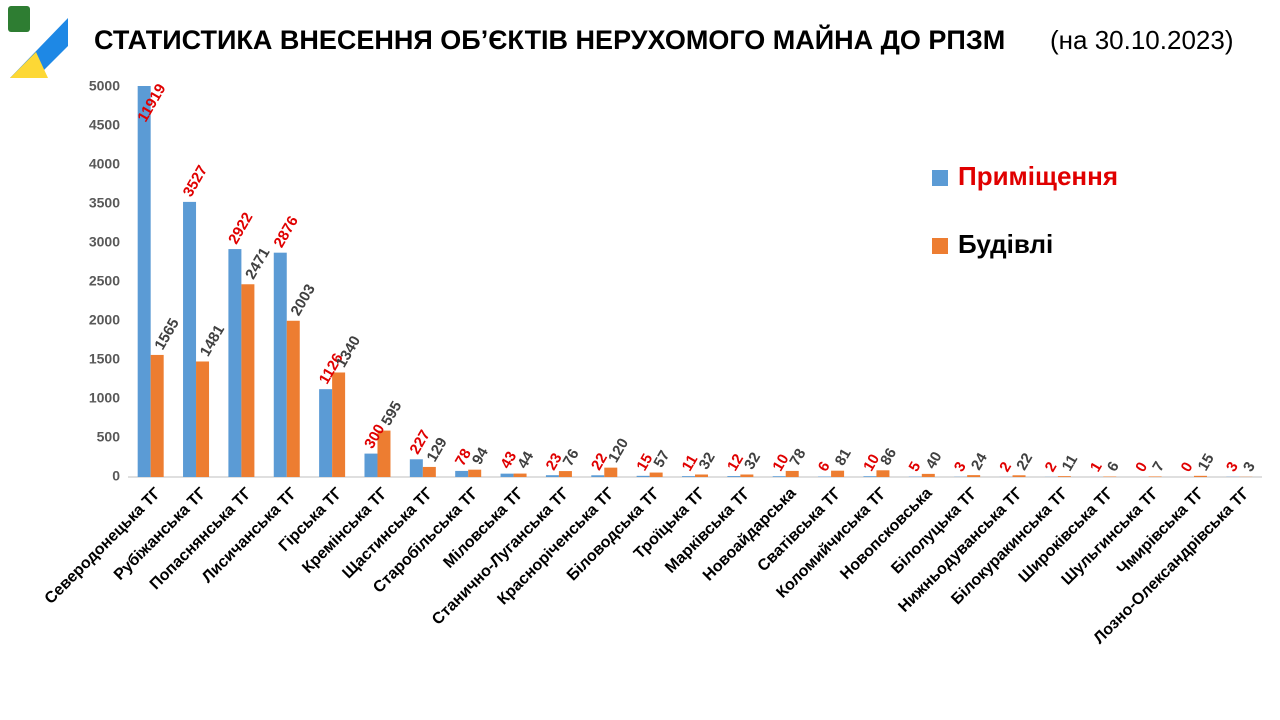 The image size is (1280, 720). What do you see at coordinates (104, 203) in the screenshot?
I see `y-tick-label: 3500` at bounding box center [104, 203].